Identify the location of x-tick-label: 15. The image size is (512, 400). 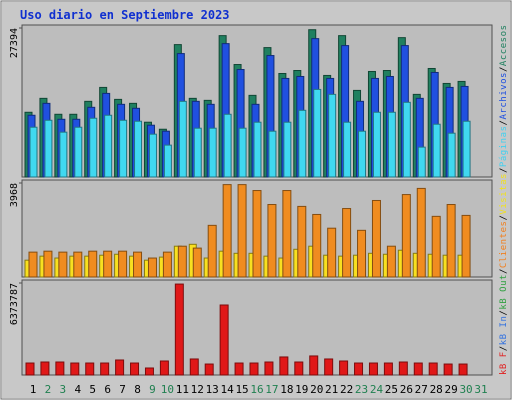
(241, 389).